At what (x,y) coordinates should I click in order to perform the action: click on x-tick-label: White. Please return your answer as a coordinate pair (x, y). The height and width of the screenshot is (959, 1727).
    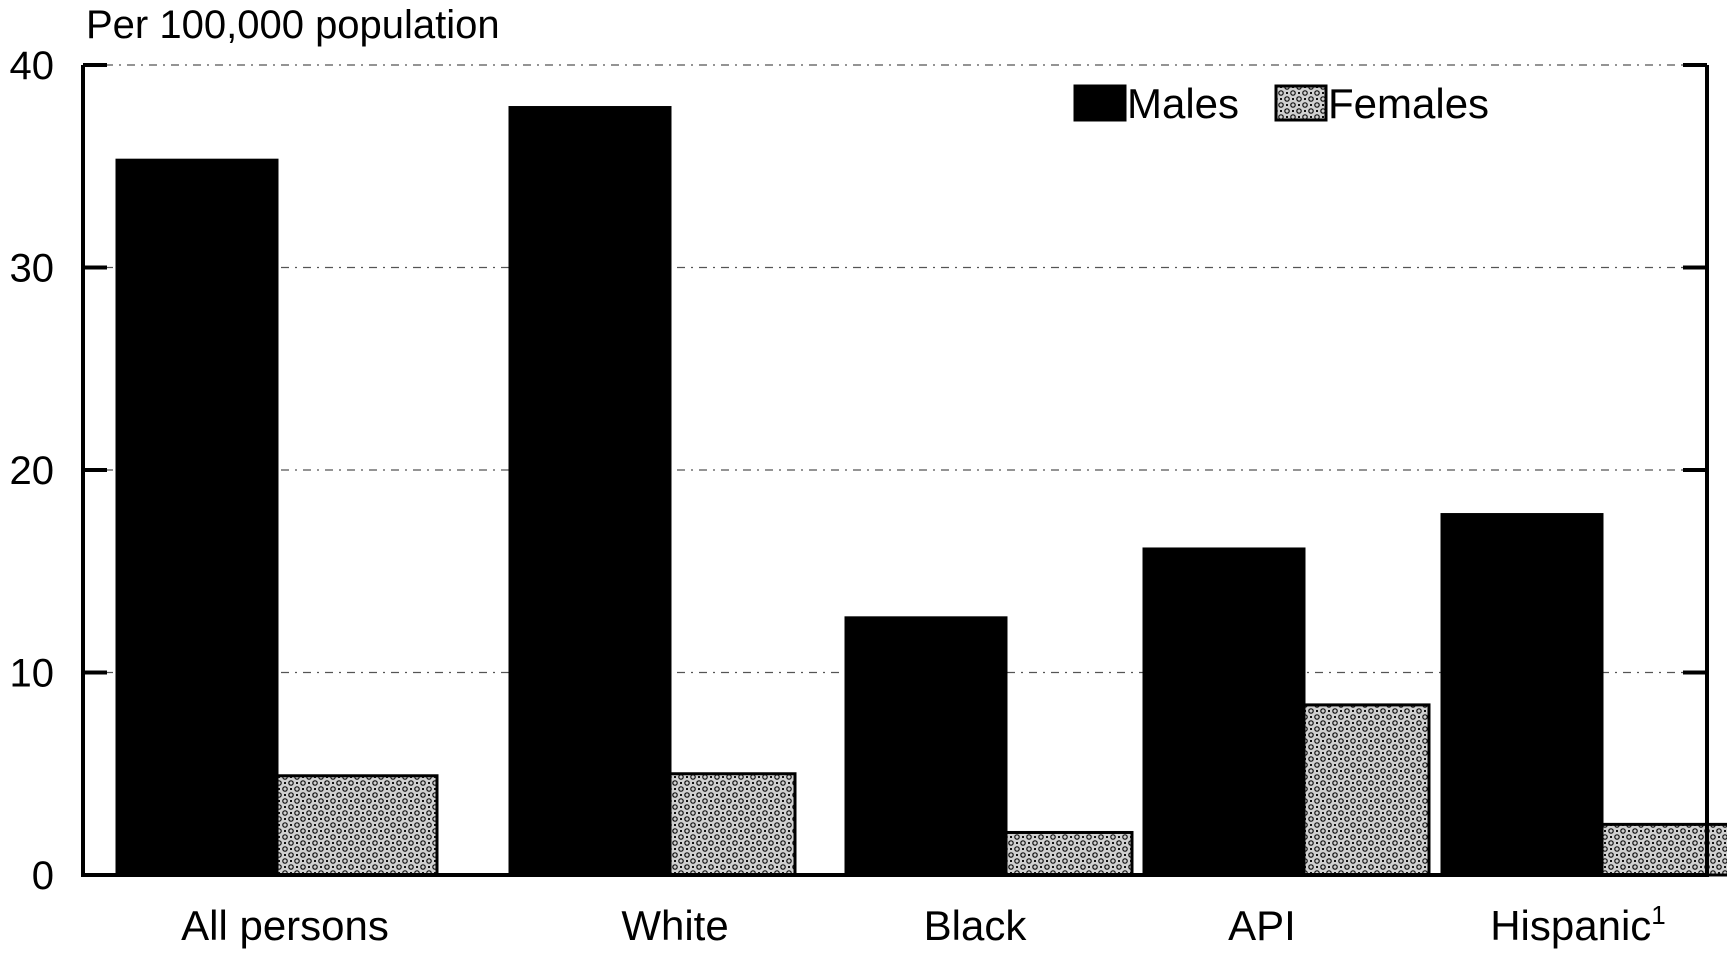
    Looking at the image, I should click on (674, 925).